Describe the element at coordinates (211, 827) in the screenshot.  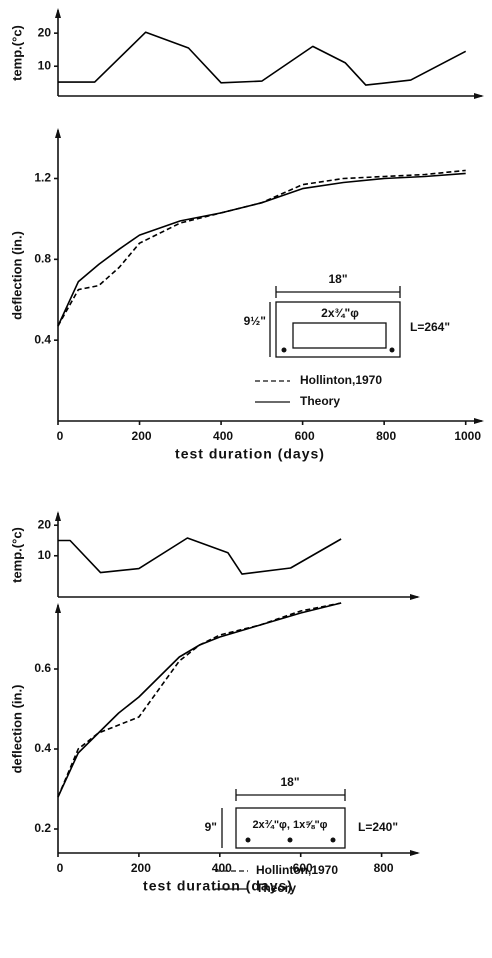
I see `depth-label: 9"` at that location.